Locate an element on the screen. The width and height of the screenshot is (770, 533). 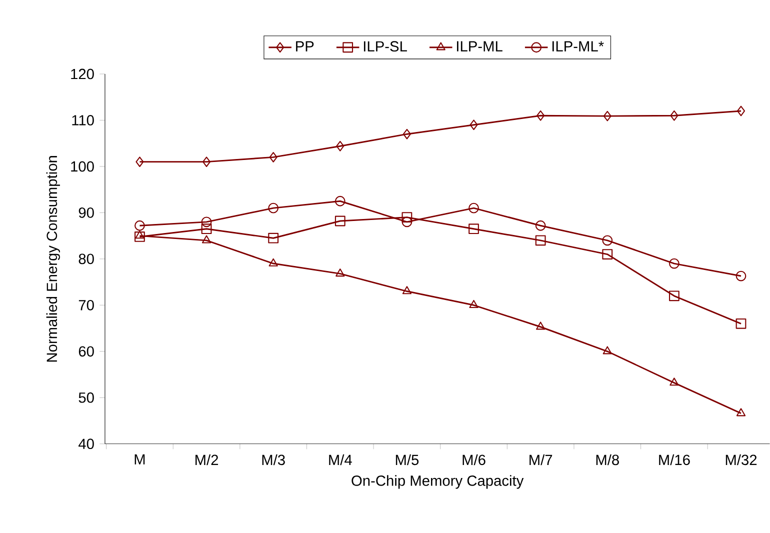
x-tick-label: M/16 is located at coordinates (674, 460).